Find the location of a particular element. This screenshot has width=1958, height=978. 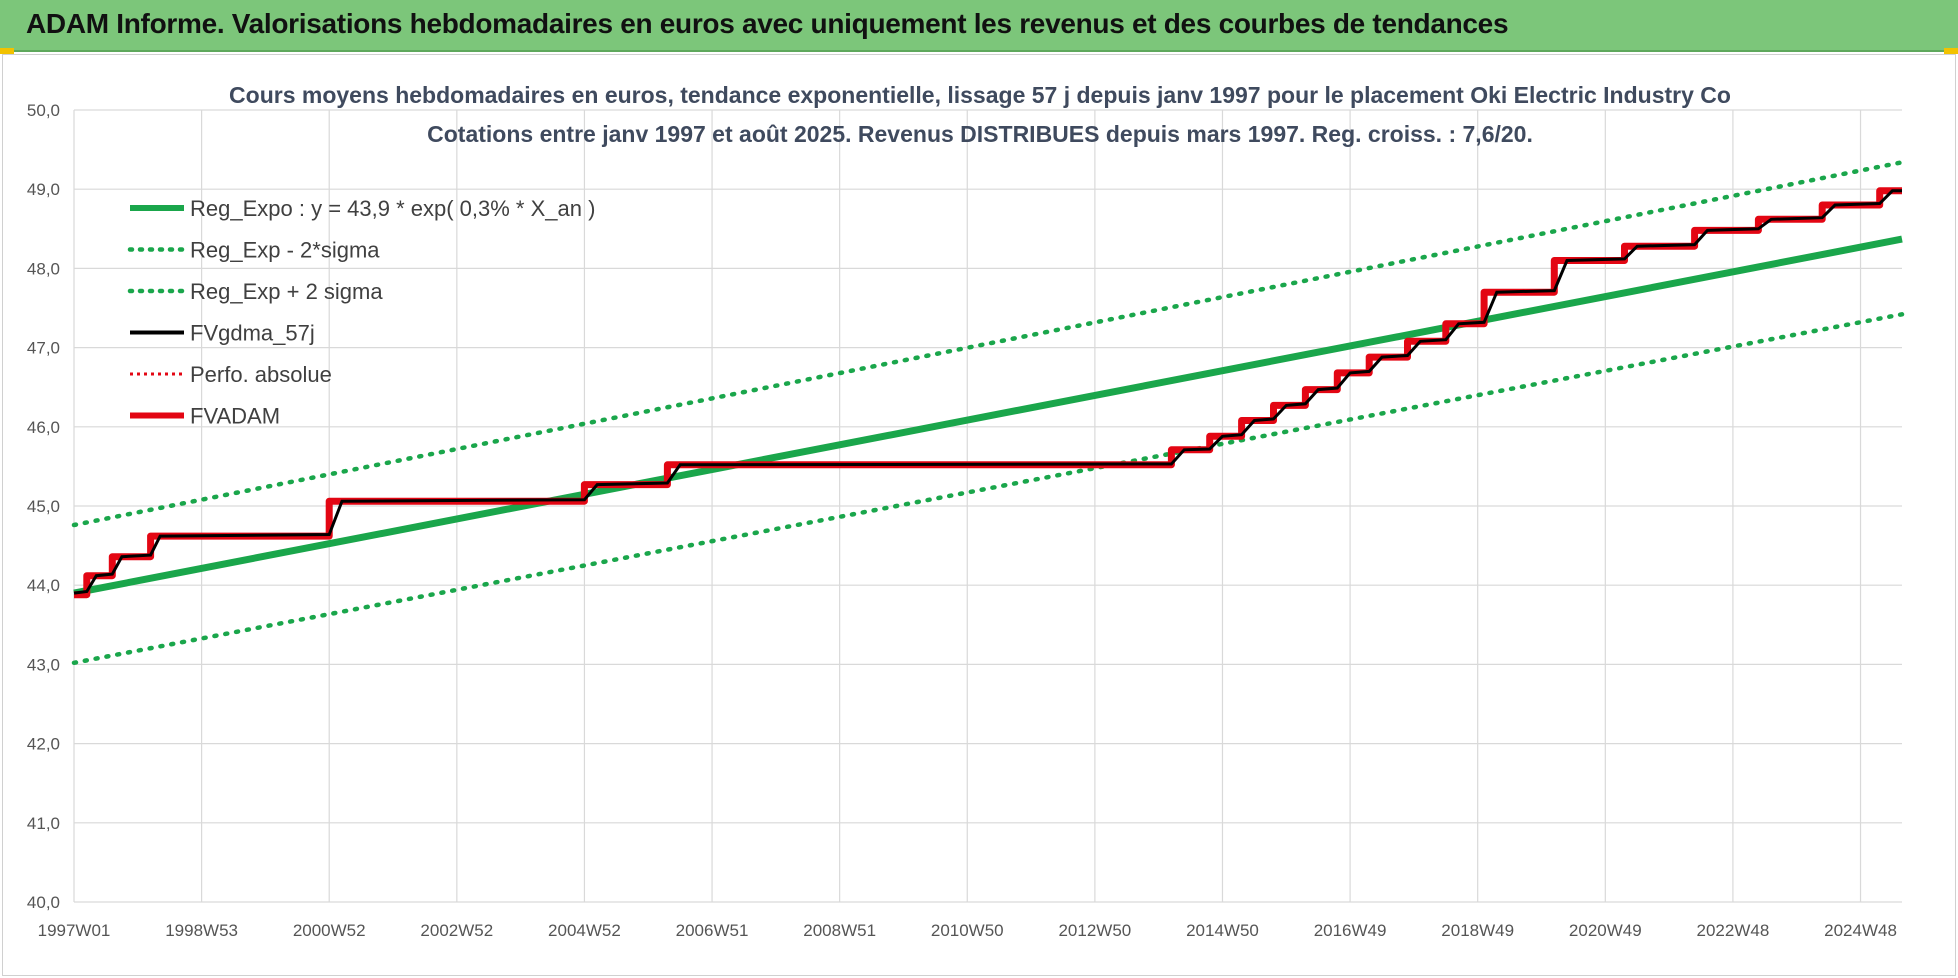

x-tick-label: 2010W50 is located at coordinates (967, 930).